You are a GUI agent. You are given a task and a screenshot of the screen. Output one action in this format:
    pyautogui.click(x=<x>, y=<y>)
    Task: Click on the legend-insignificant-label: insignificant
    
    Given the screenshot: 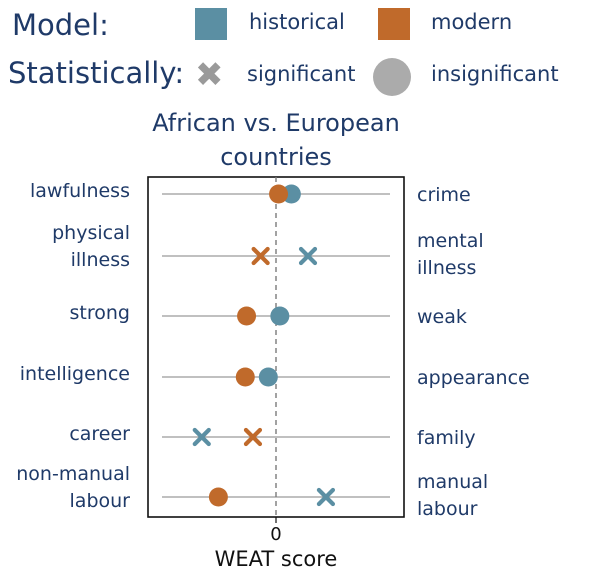 What is the action you would take?
    pyautogui.click(x=495, y=74)
    